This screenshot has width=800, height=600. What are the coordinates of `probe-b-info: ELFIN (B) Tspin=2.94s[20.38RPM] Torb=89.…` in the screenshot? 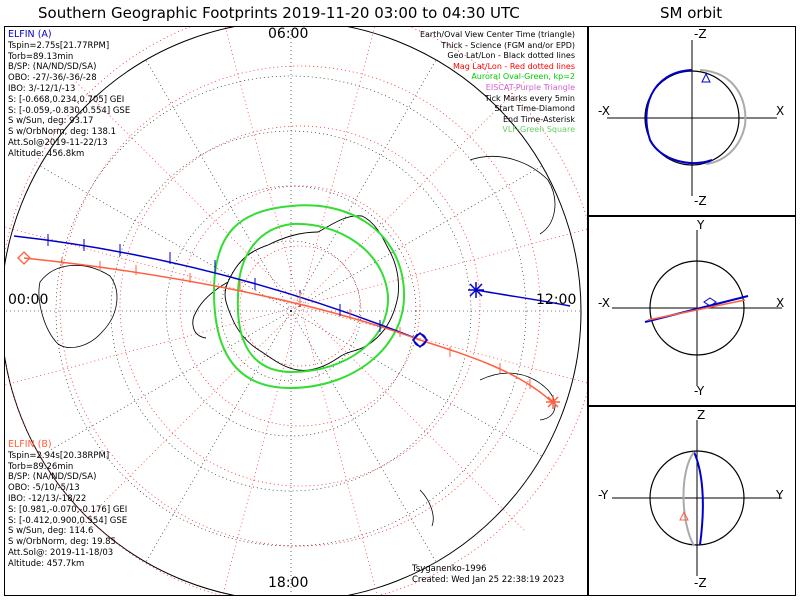 It's located at (68, 504).